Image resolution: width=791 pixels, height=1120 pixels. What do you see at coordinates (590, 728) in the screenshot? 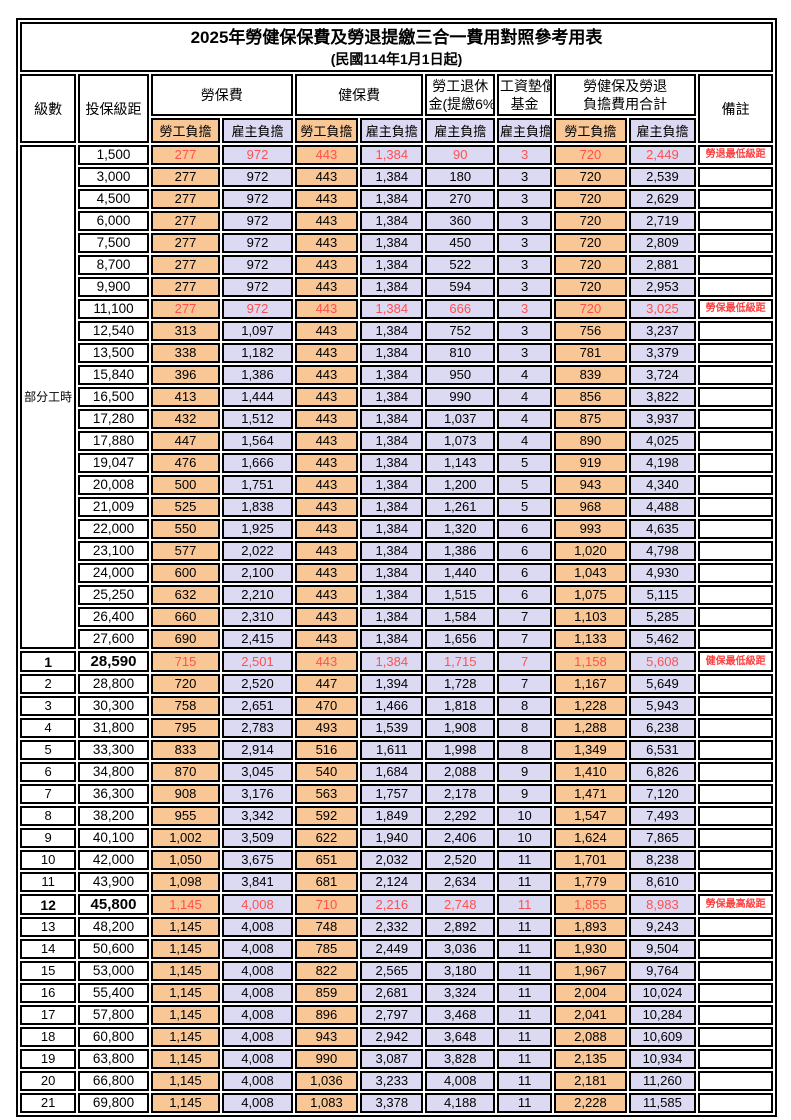
I see `cell-total_emp: 1,288` at bounding box center [590, 728].